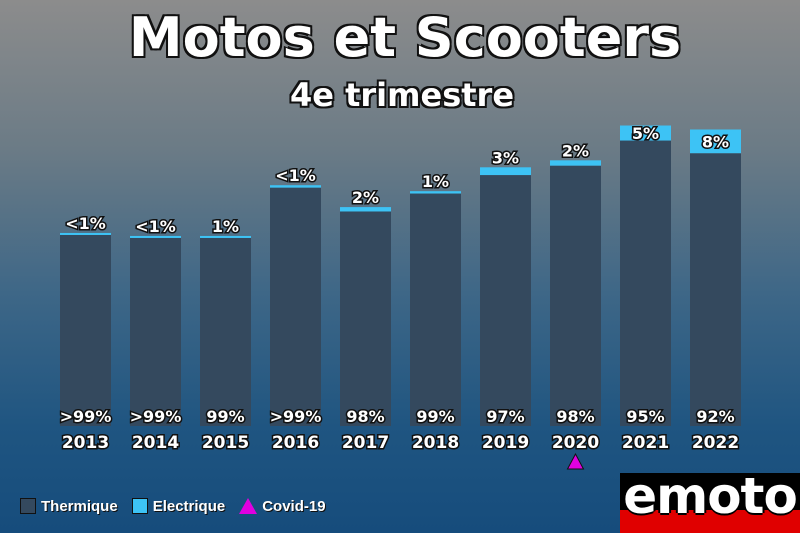 This screenshot has width=800, height=533. I want to click on label-thermique-2014: >99%, so click(156, 416).